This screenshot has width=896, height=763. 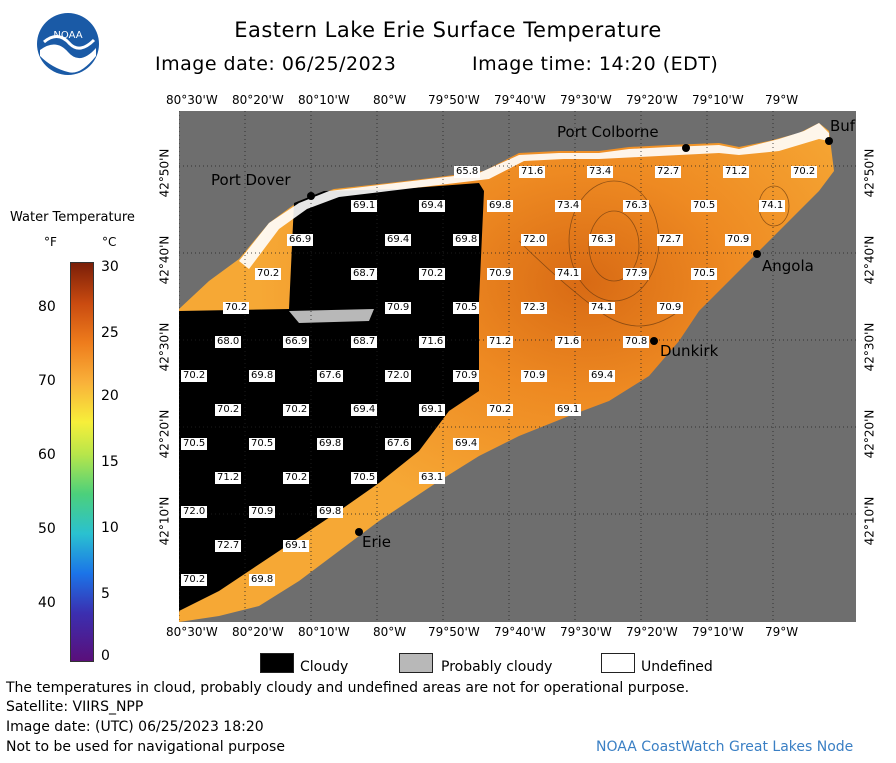 I want to click on lat-right-label: 42°20'N, so click(x=869, y=434).